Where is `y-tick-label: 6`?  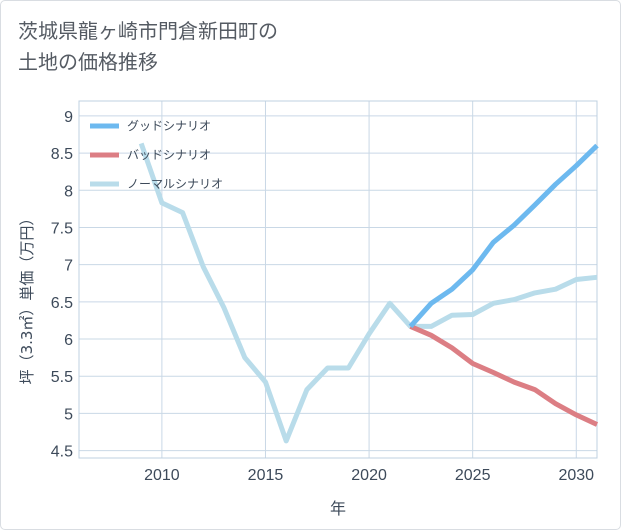
y-tick-label: 6 is located at coordinates (68, 340).